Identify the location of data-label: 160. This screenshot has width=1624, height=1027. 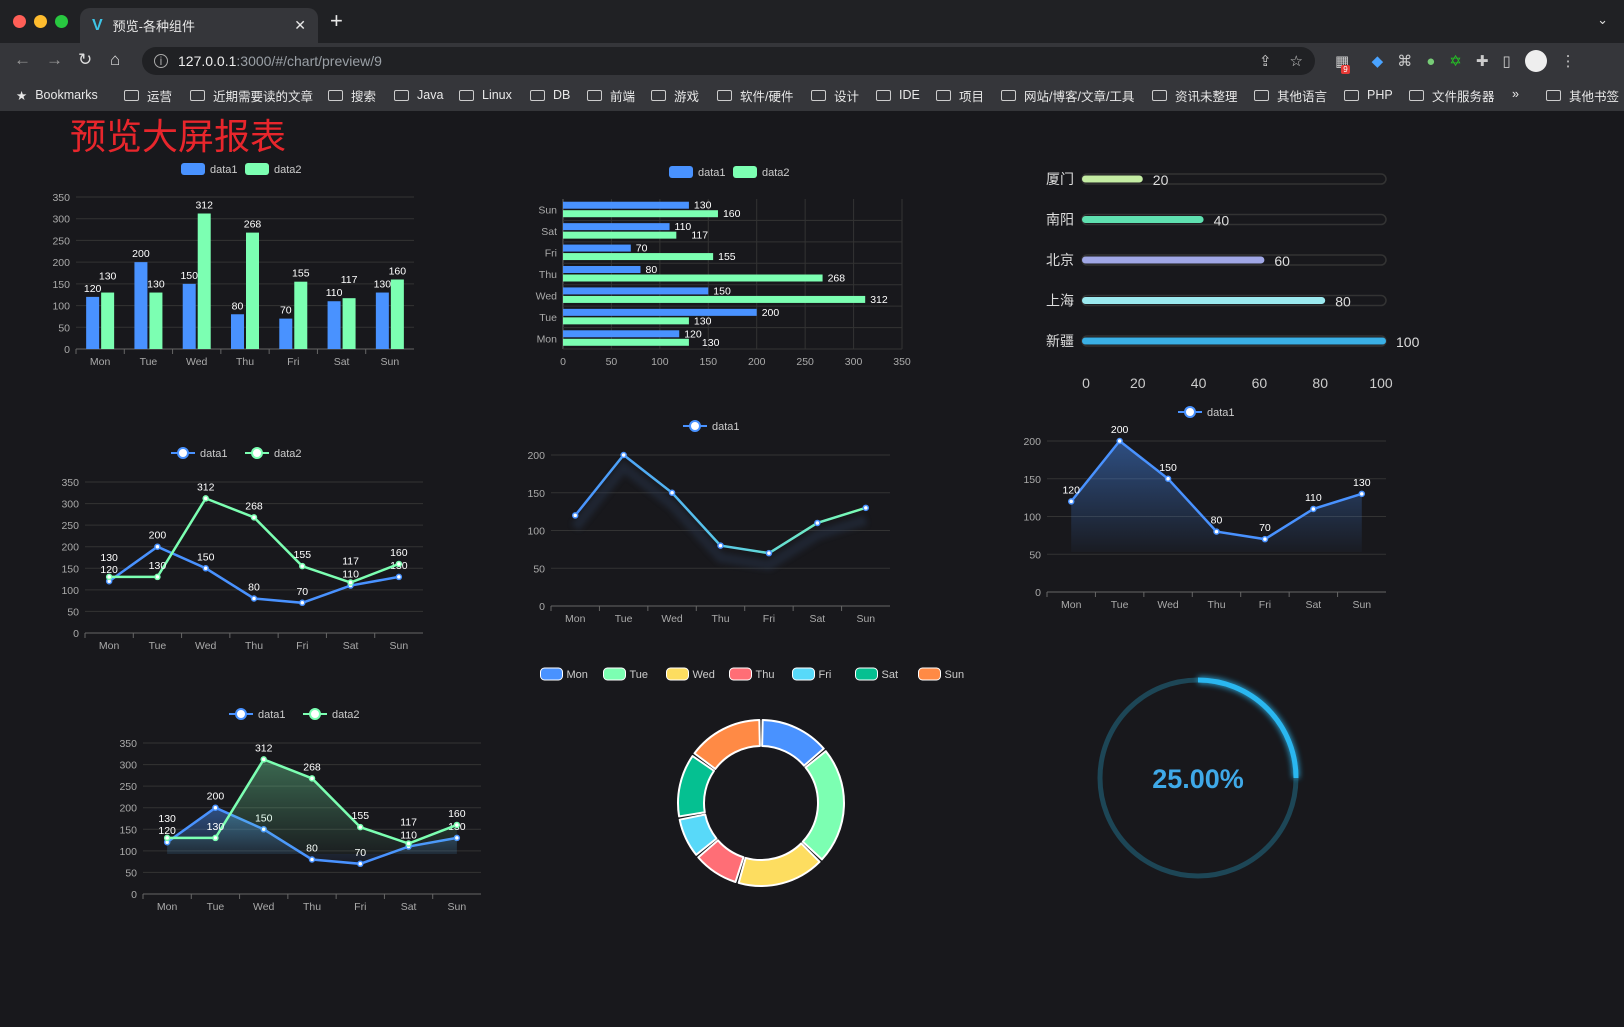
(399, 553).